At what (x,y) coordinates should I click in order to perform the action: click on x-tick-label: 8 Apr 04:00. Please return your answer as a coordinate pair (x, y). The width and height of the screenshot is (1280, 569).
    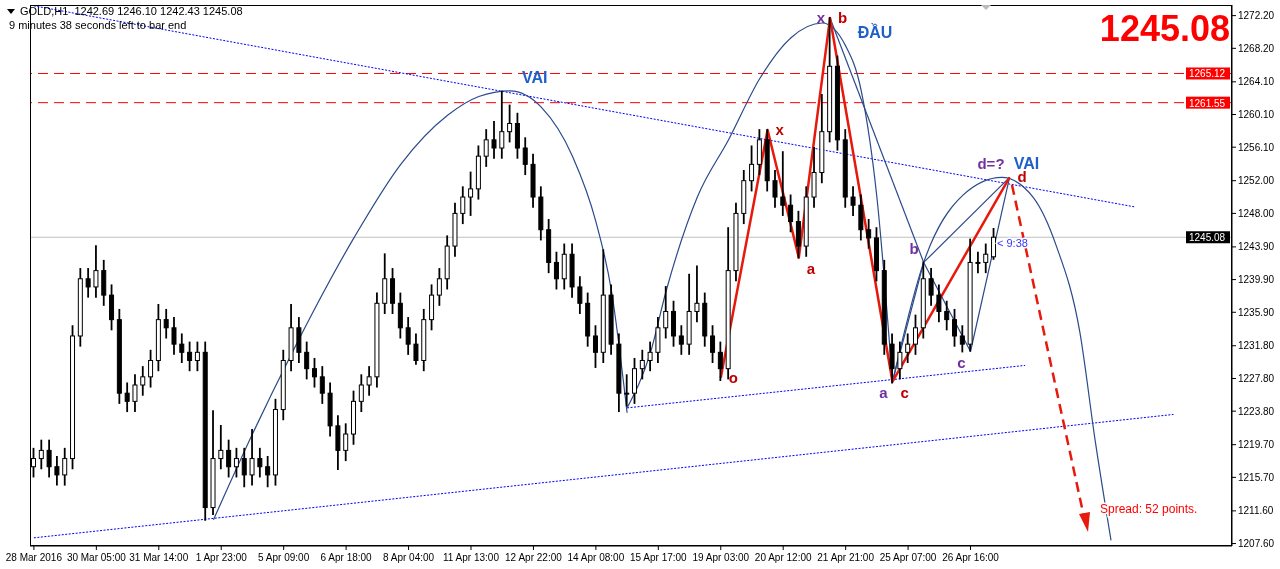
    Looking at the image, I should click on (408, 557).